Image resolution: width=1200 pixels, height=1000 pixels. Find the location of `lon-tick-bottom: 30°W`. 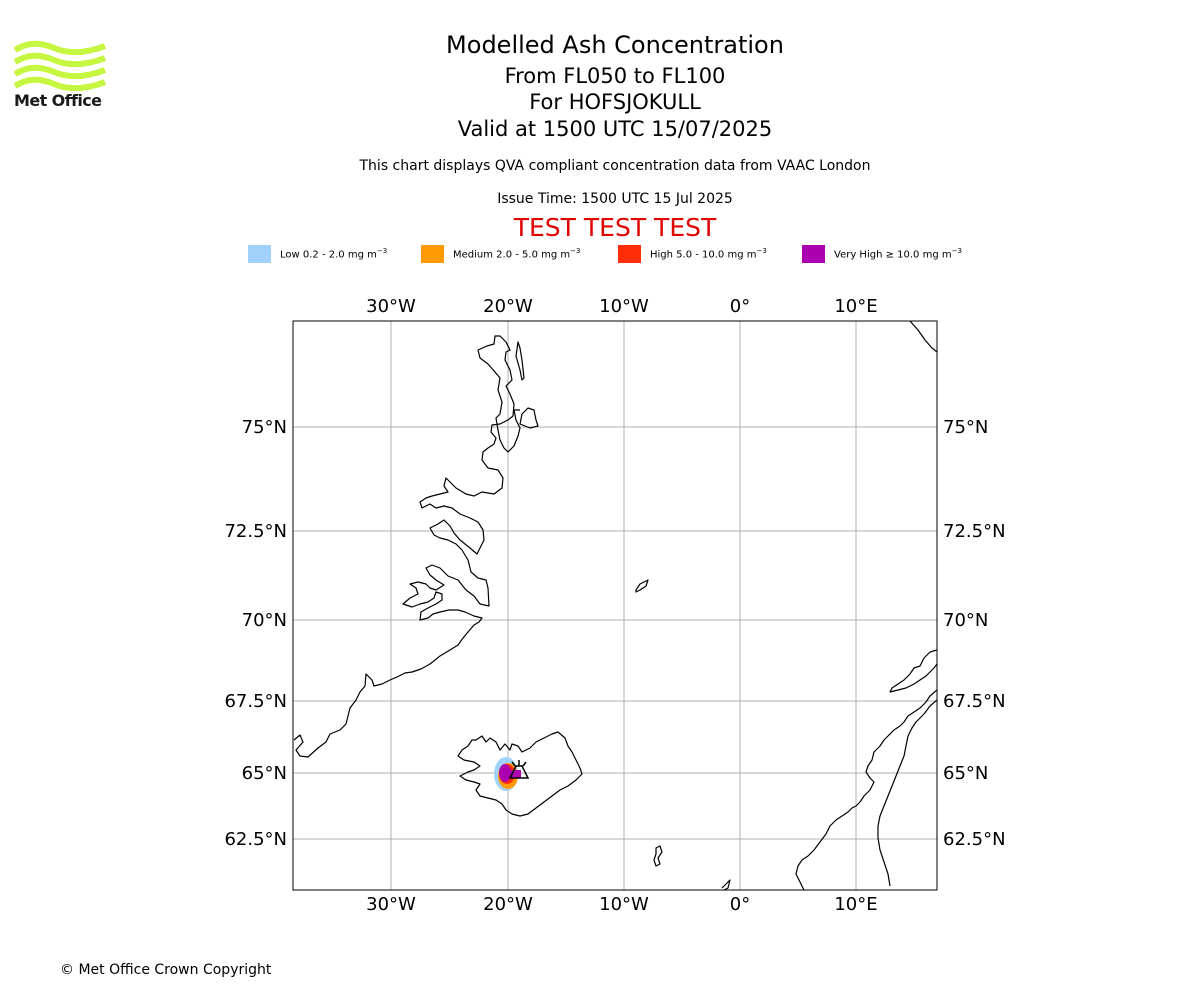

lon-tick-bottom: 30°W is located at coordinates (391, 904).